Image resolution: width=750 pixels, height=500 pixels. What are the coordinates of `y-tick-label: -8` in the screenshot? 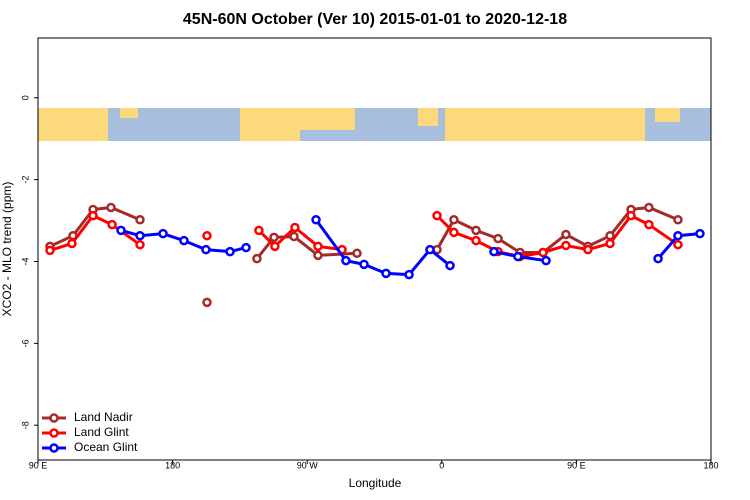 It's located at (25, 425).